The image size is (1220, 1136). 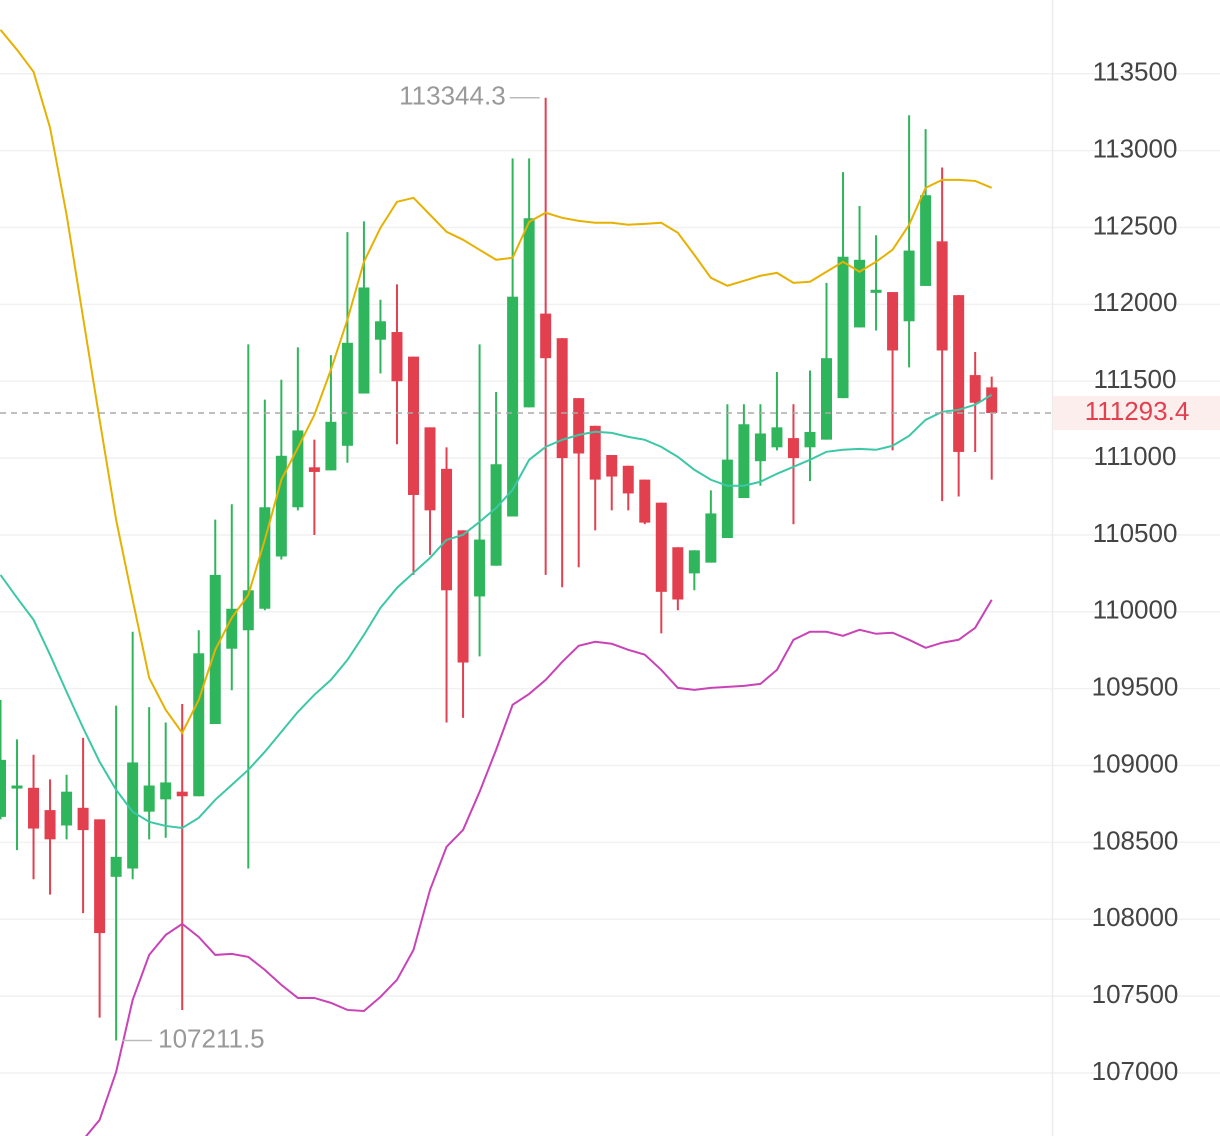 I want to click on high-label: 113344.3, so click(x=452, y=96).